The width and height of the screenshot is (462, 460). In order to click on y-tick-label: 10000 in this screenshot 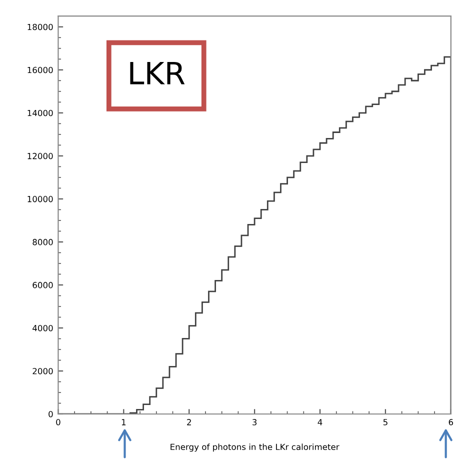, I will do `click(40, 199)`.